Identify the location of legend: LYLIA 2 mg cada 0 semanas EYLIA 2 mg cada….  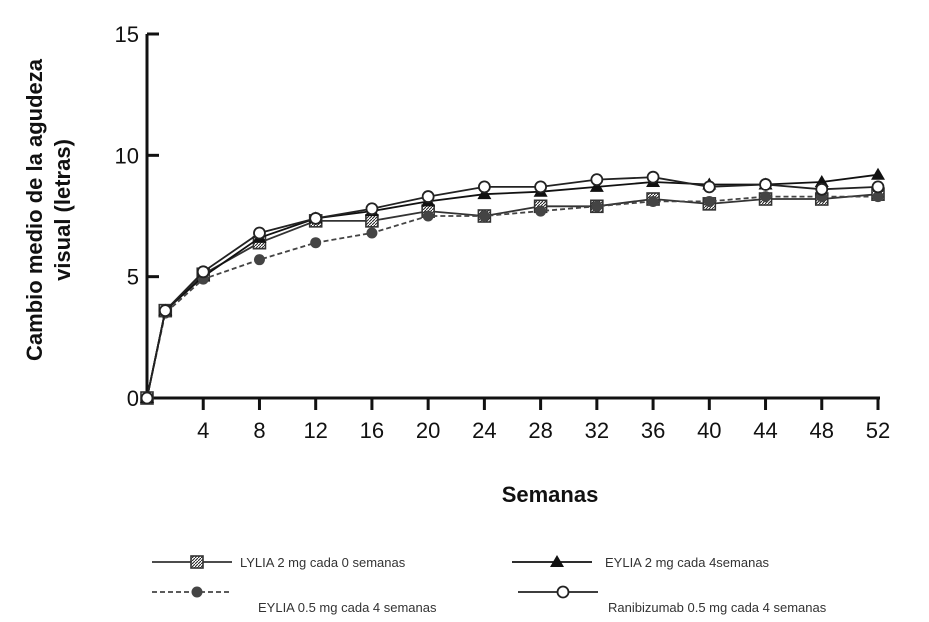
(489, 585).